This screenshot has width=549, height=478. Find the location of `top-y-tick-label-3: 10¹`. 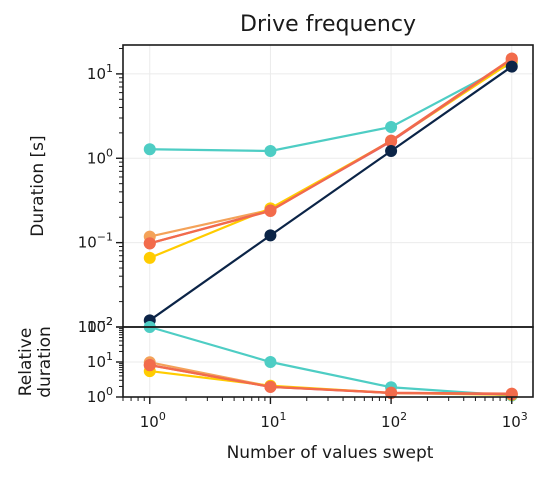

top-y-tick-label-3: 10¹ is located at coordinates (100, 72).